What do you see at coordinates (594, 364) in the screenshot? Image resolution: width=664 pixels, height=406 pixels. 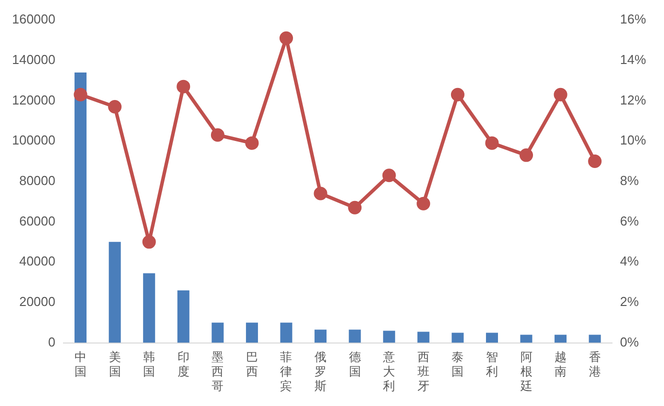 I see `x-tick-label: 香港` at bounding box center [594, 364].